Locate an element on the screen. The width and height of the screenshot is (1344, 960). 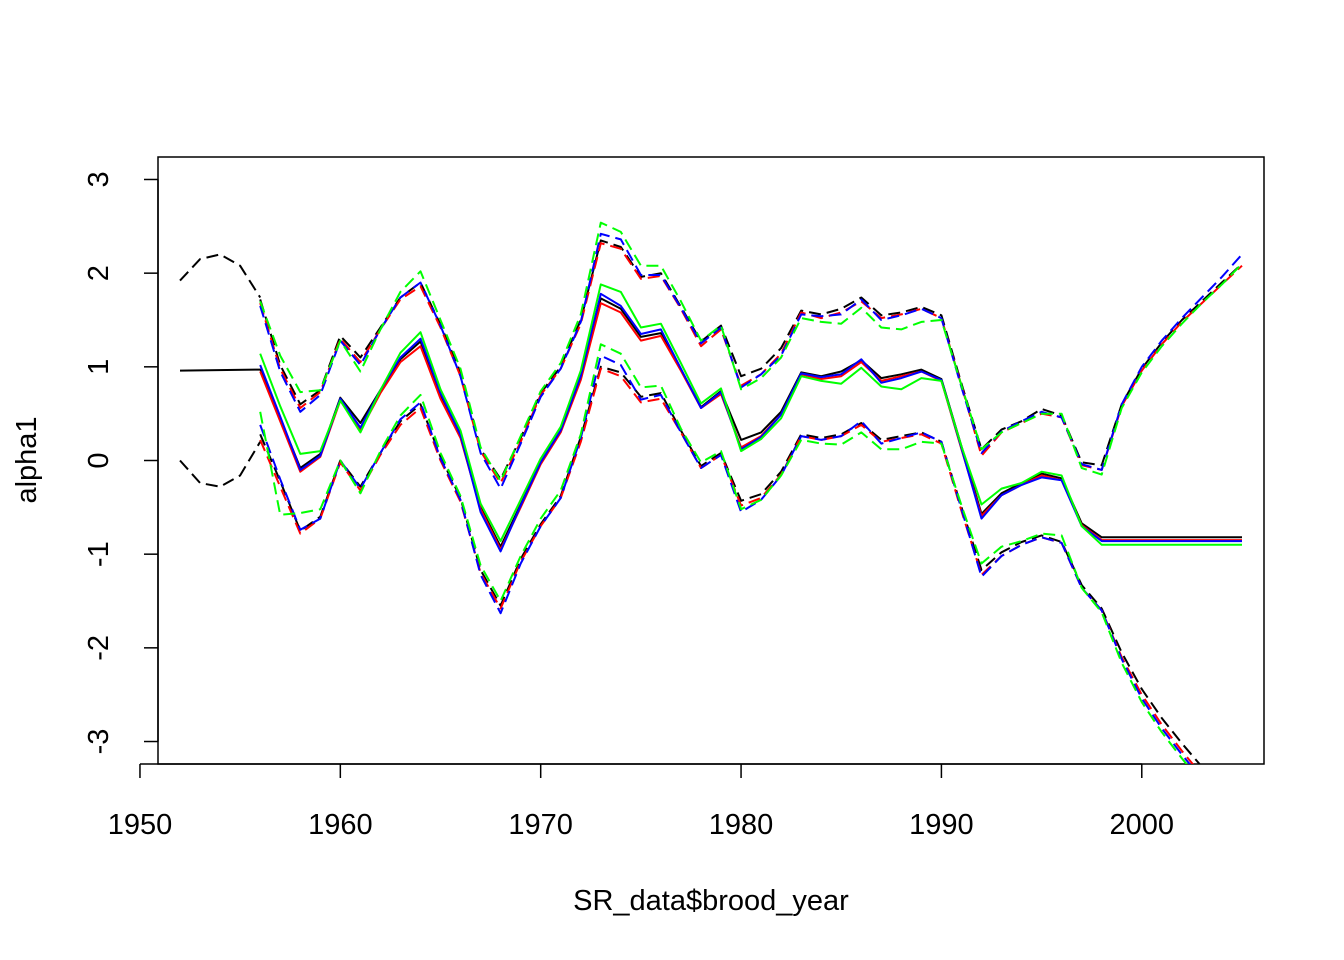
x-tick-label: 1980 is located at coordinates (741, 825).